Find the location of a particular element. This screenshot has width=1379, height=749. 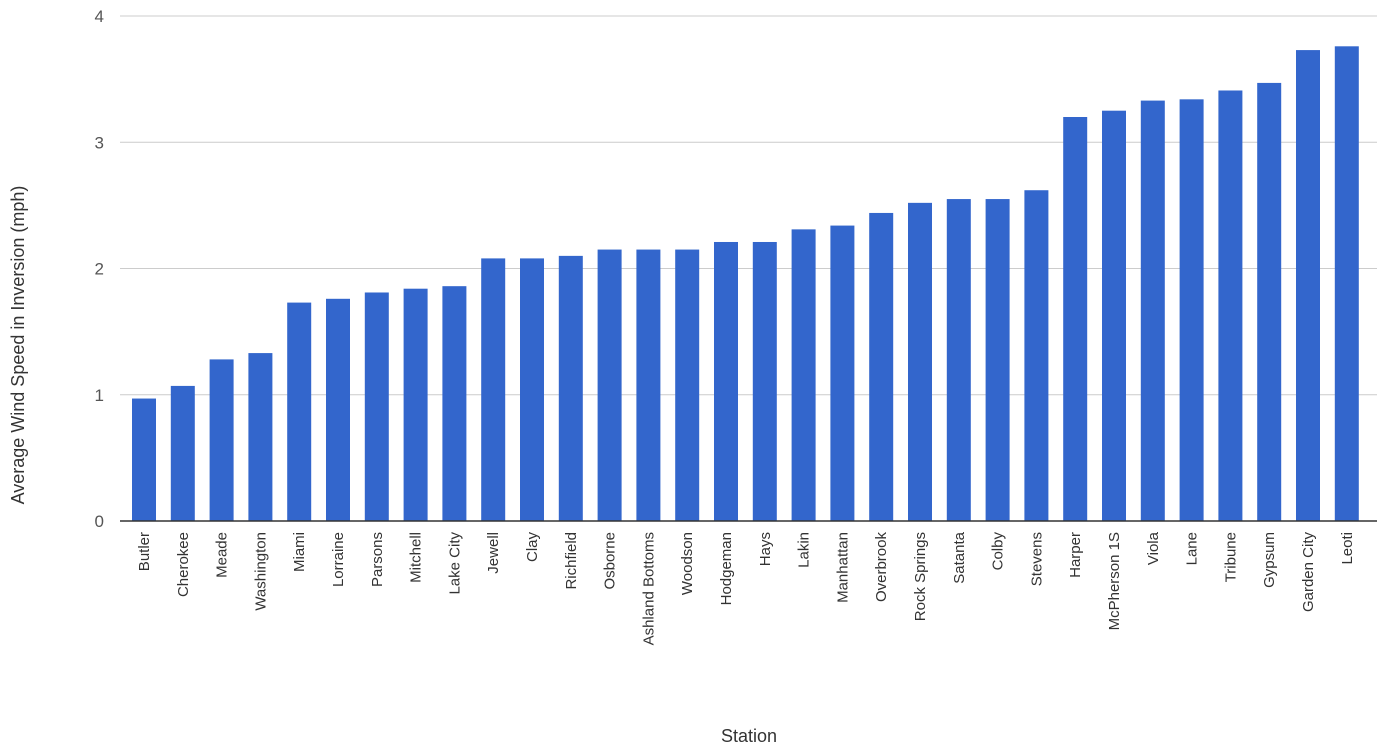

x-category-label: Lane is located at coordinates (1192, 548).